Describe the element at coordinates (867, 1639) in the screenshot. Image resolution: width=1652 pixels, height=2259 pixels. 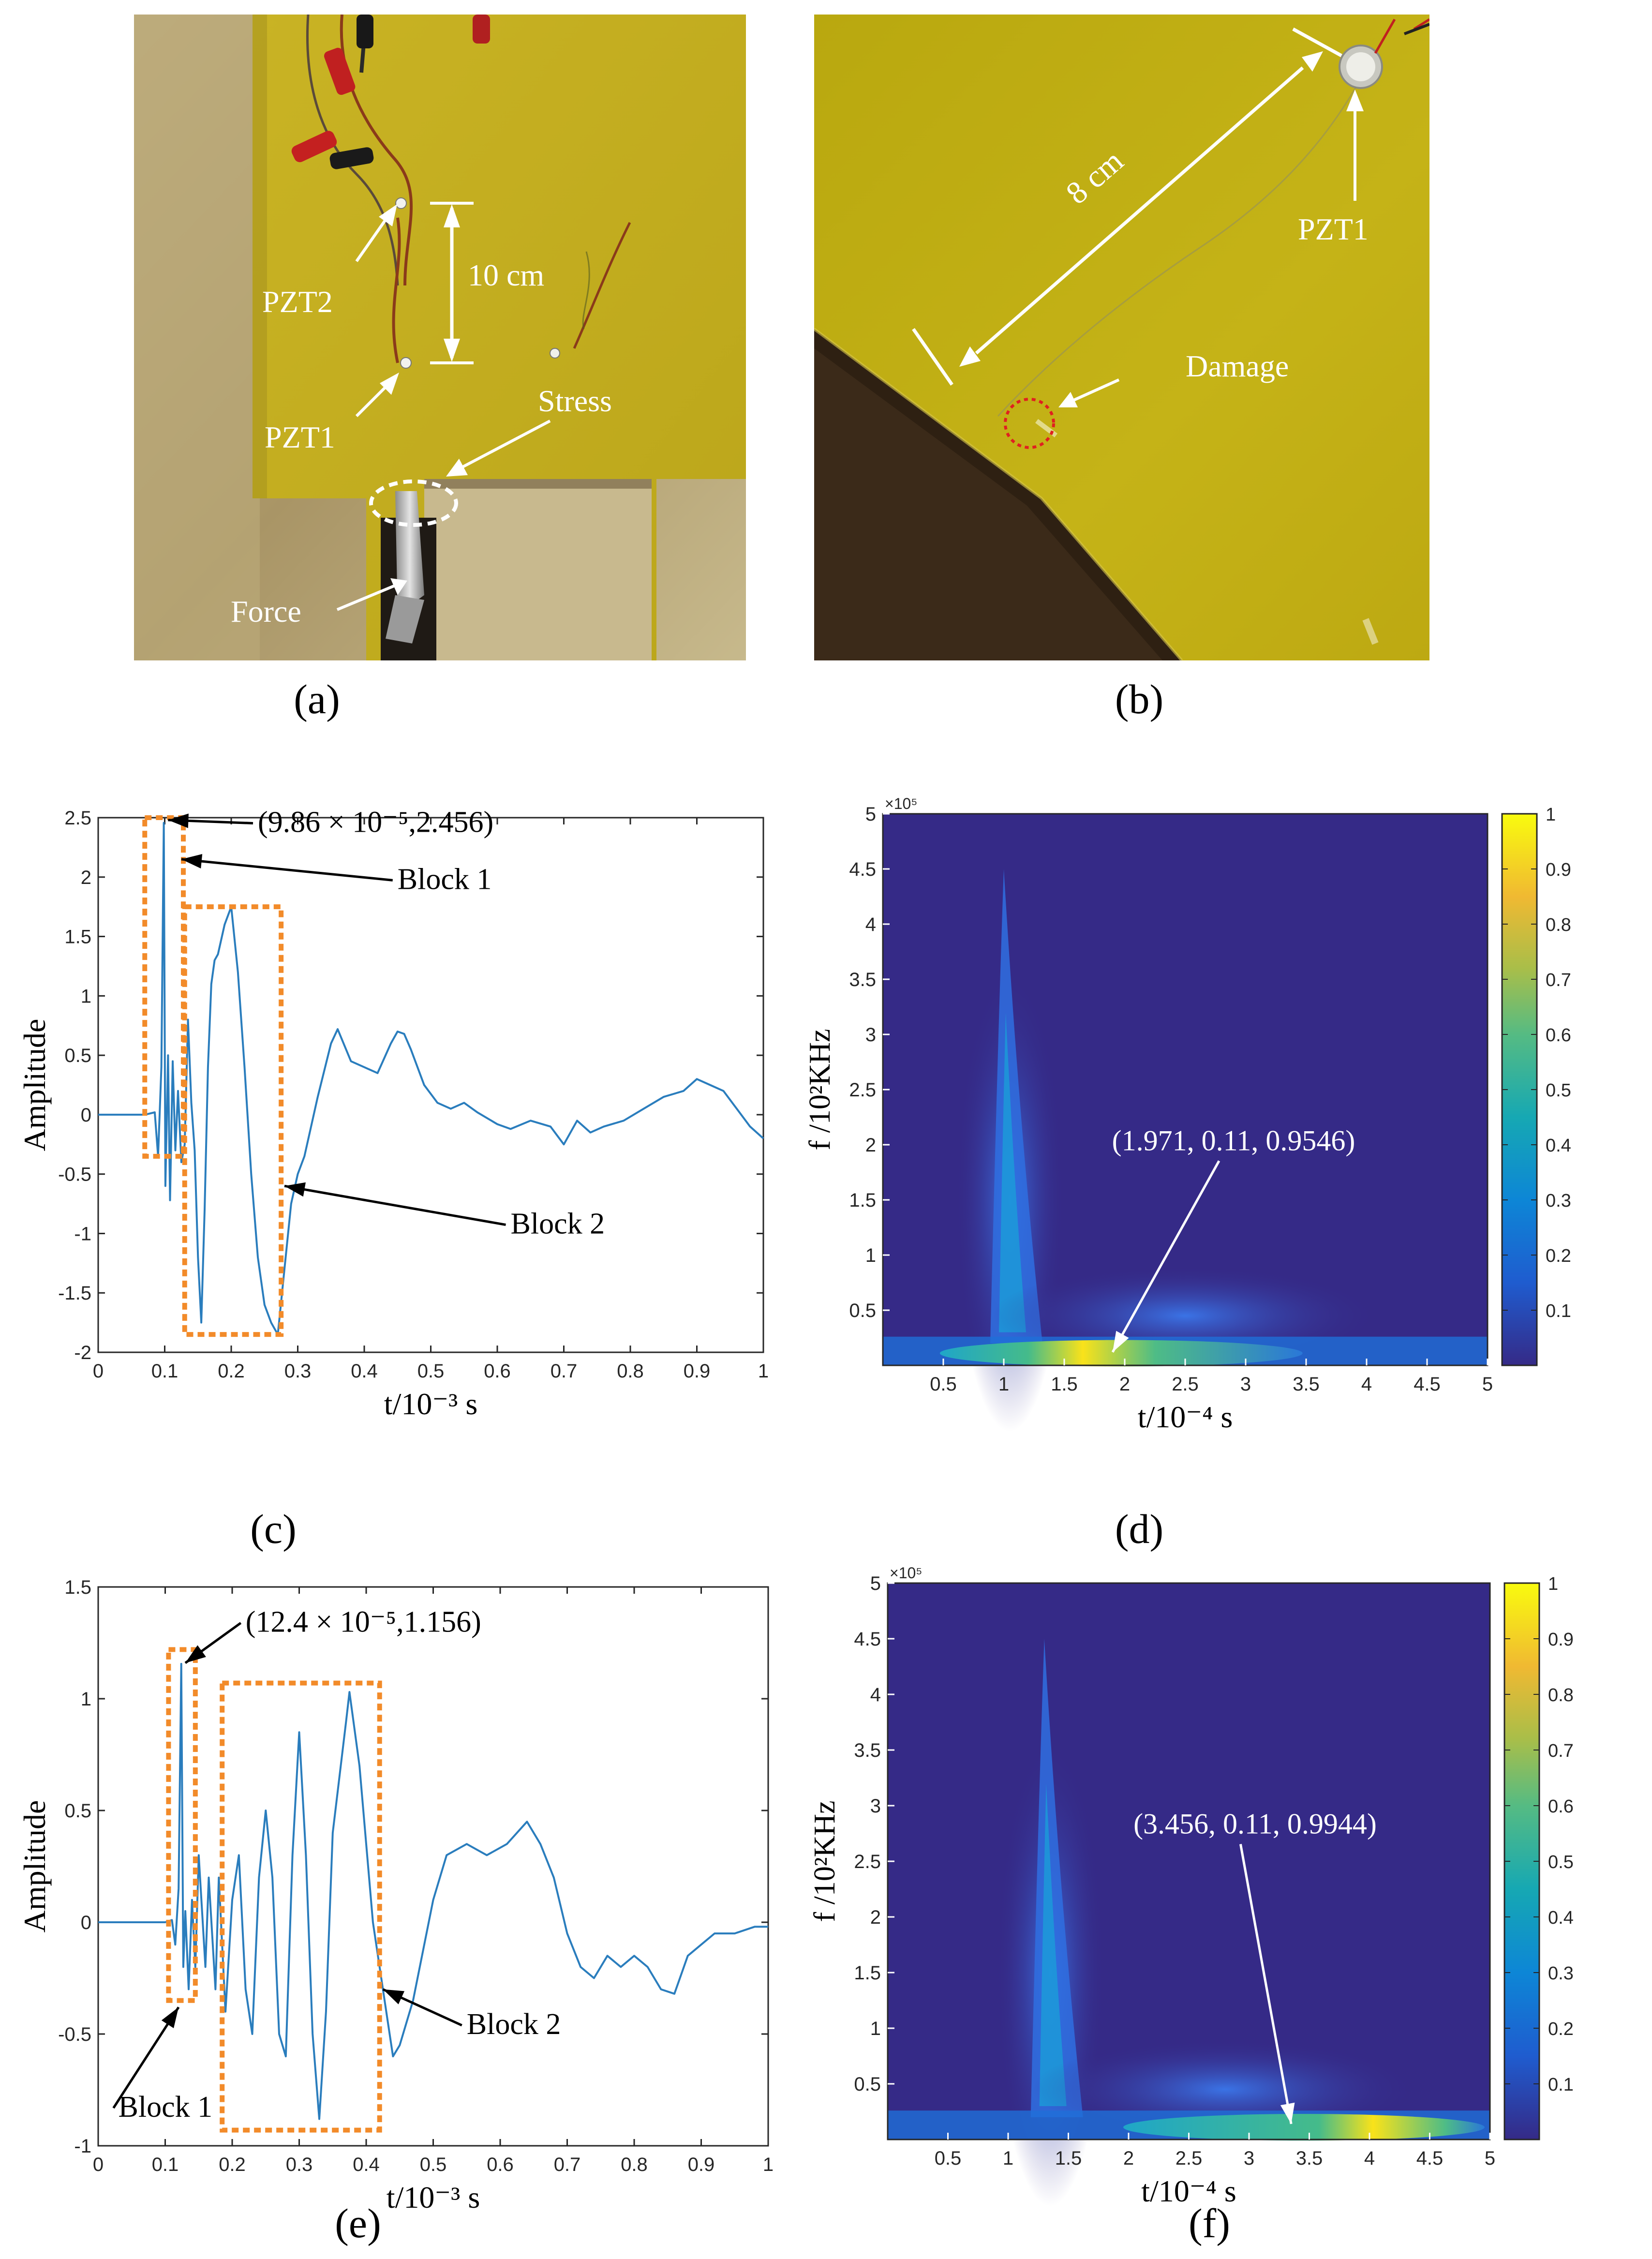
I see `y-tick-label: 4.5` at that location.